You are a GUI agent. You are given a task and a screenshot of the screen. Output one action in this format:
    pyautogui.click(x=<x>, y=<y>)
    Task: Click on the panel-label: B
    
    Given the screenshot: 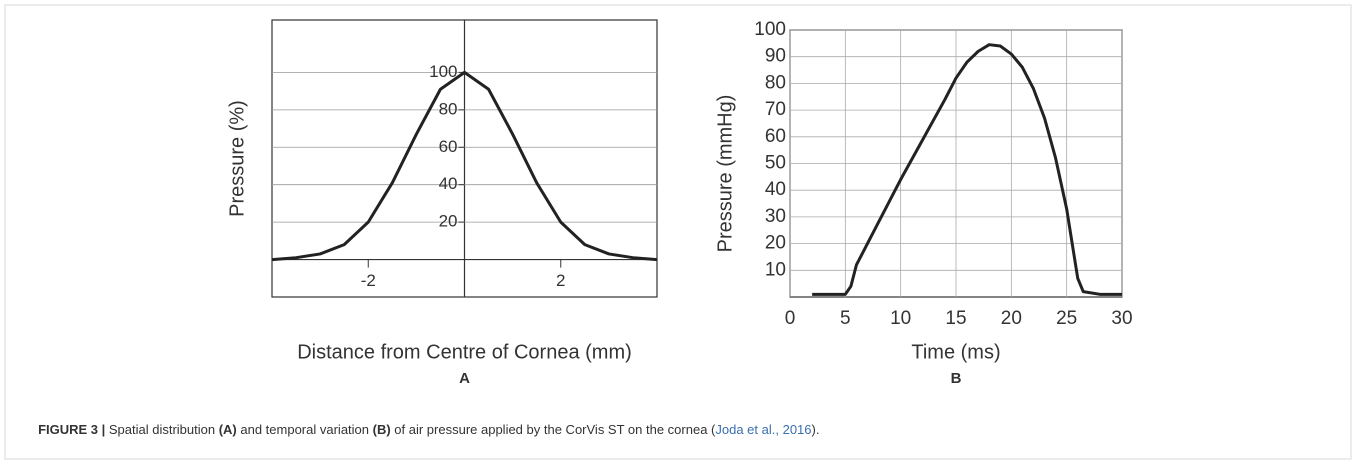 What is the action you would take?
    pyautogui.click(x=956, y=378)
    